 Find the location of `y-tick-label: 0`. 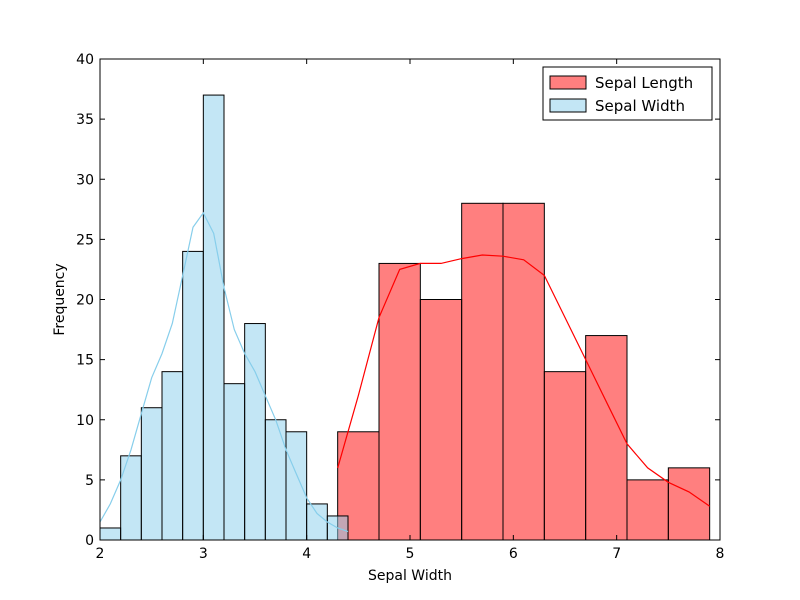

y-tick-label: 0 is located at coordinates (89, 541).